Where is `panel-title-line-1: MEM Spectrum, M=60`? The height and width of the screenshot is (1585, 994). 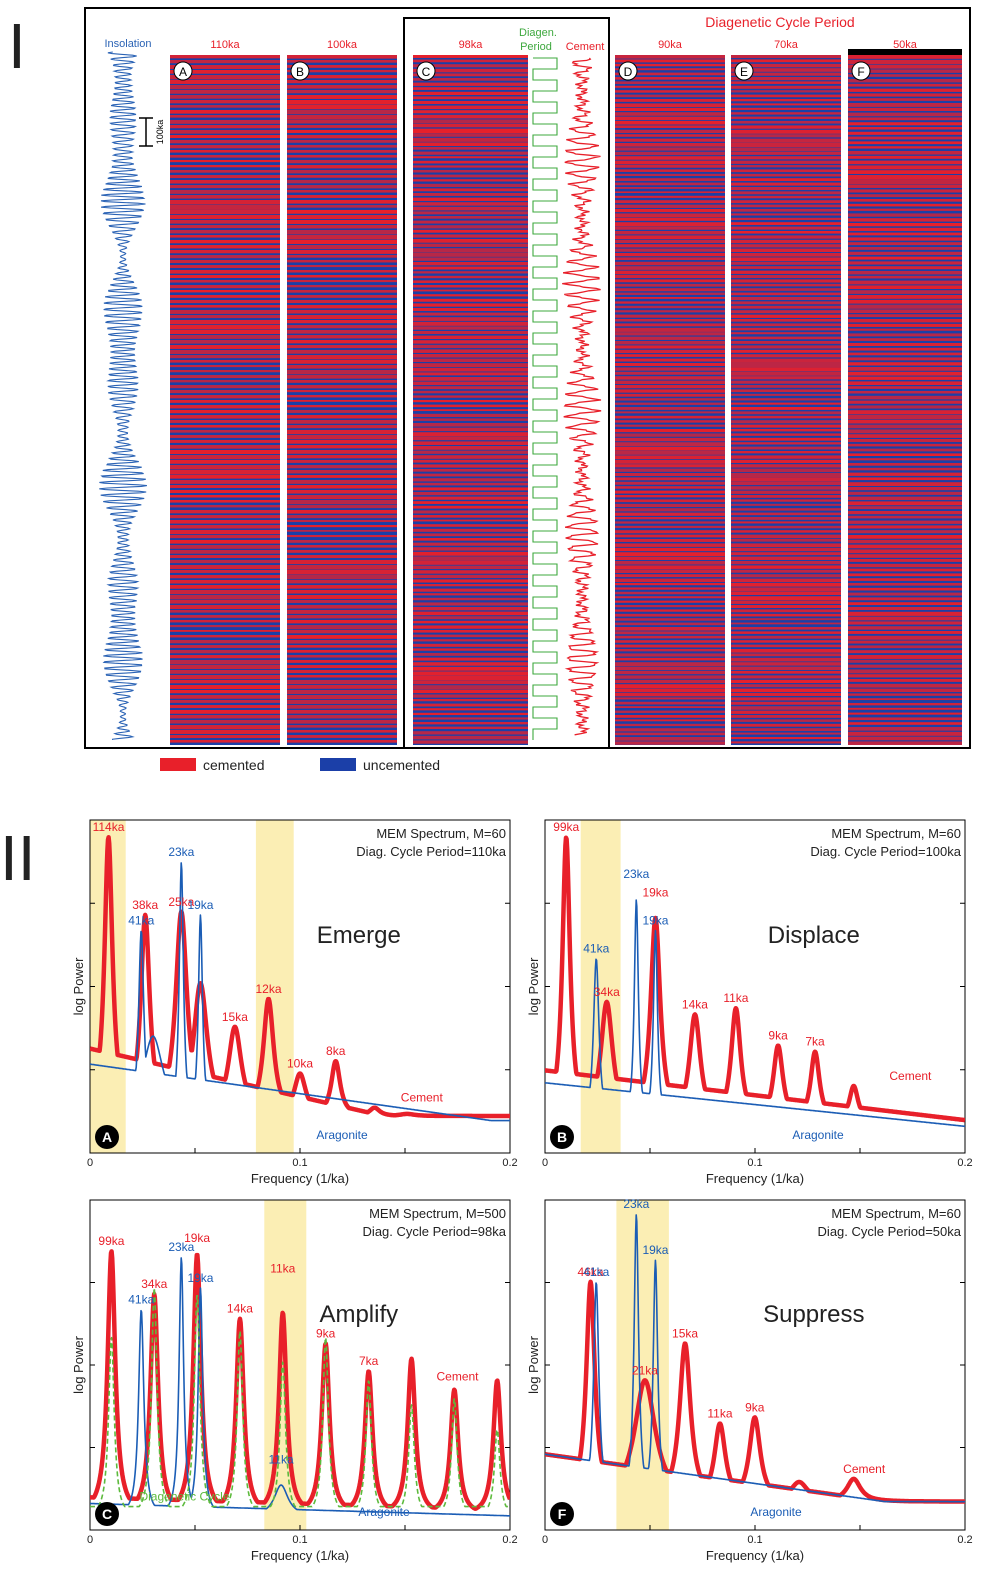 panel-title-line-1: MEM Spectrum, M=60 is located at coordinates (896, 1213).